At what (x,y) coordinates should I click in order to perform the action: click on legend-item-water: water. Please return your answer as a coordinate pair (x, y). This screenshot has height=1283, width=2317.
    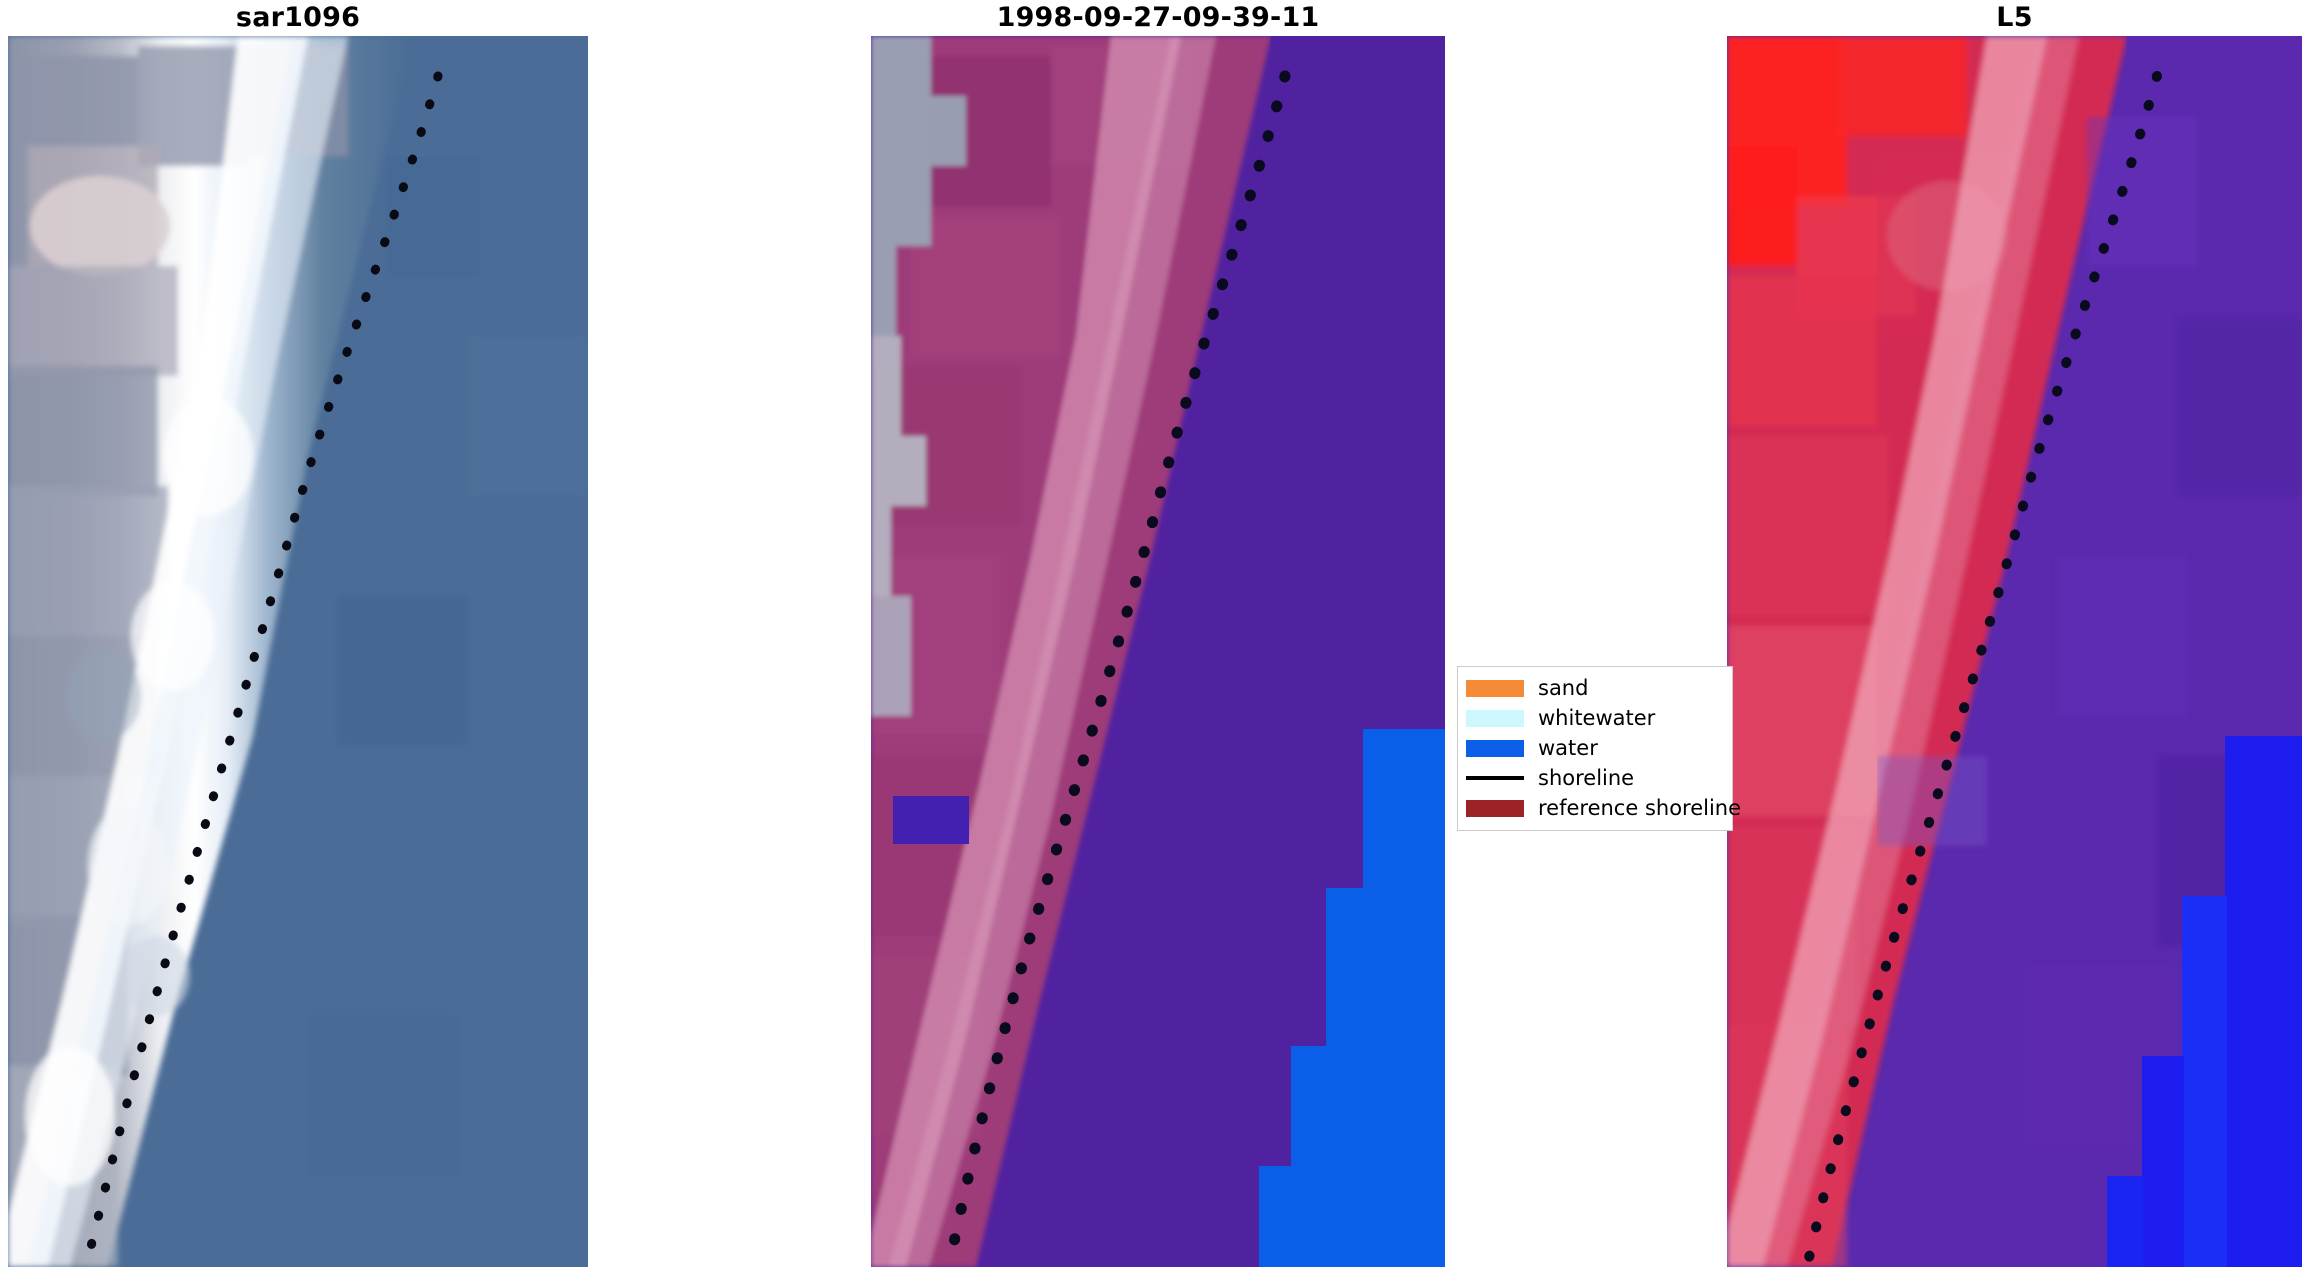
    Looking at the image, I should click on (1595, 748).